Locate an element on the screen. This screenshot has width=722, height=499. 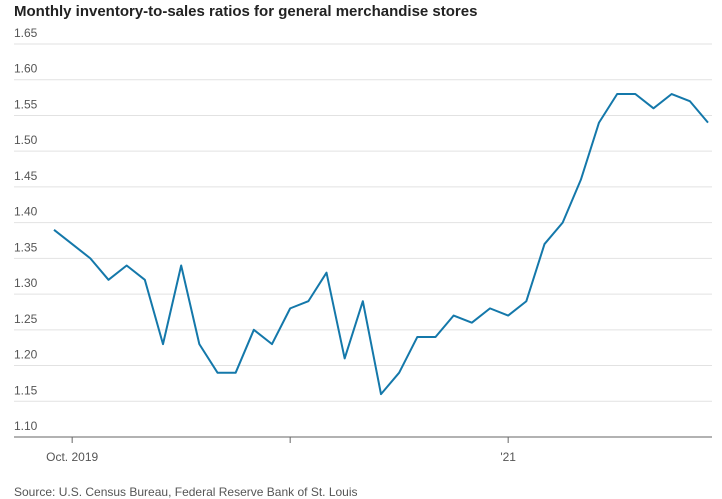
y-tick-label: 1.15 is located at coordinates (26, 390).